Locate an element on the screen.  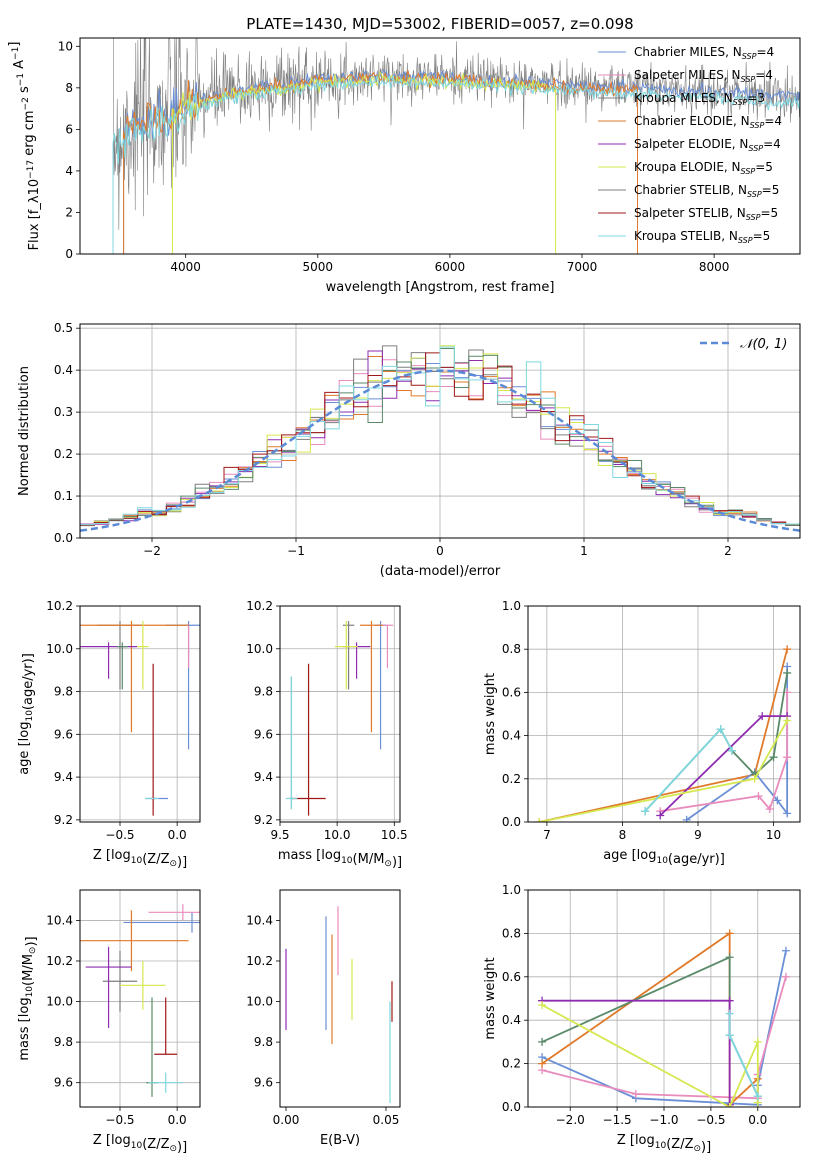
x-tick-label: 10 is located at coordinates (773, 835).